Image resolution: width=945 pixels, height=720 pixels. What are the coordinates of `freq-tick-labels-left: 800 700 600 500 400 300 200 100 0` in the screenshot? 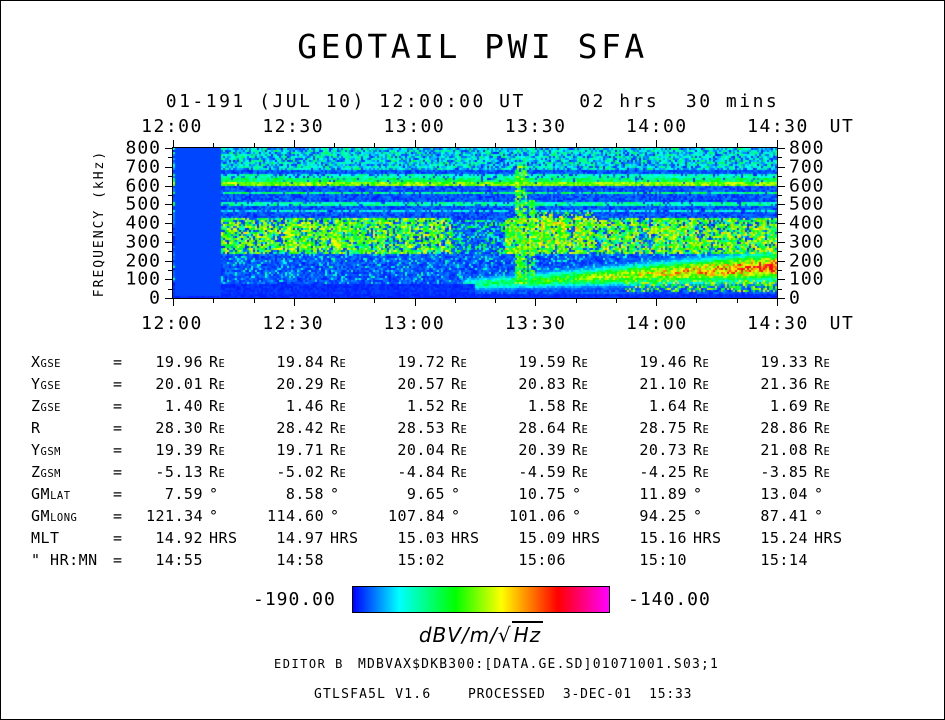 It's located at (127, 223).